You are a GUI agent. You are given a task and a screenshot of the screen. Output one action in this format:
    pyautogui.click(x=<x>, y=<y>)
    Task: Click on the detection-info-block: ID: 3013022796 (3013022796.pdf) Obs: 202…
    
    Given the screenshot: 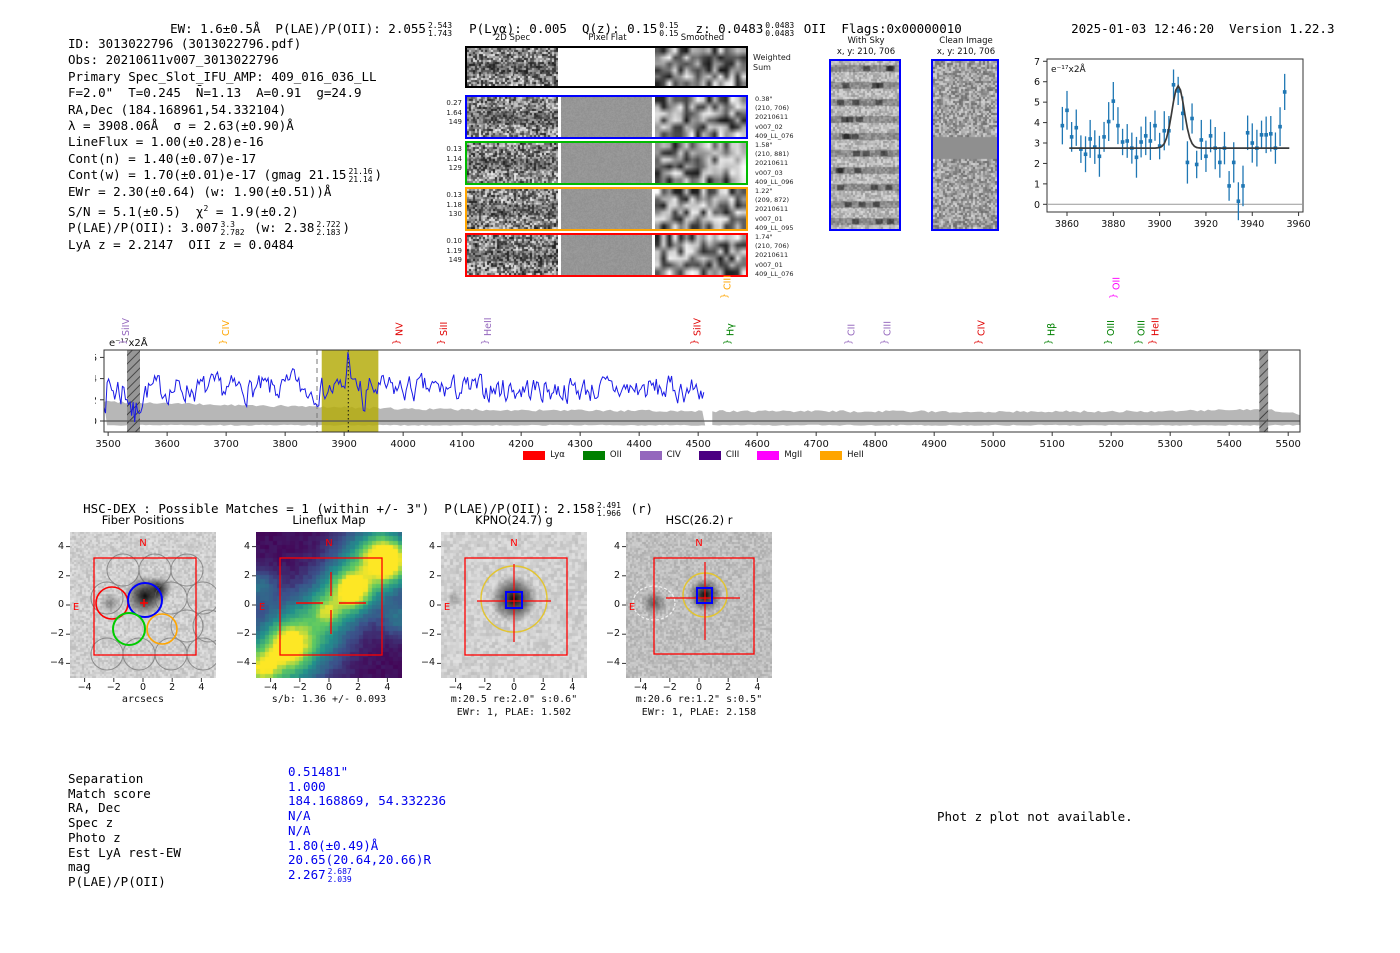 What is the action you would take?
    pyautogui.click(x=225, y=145)
    